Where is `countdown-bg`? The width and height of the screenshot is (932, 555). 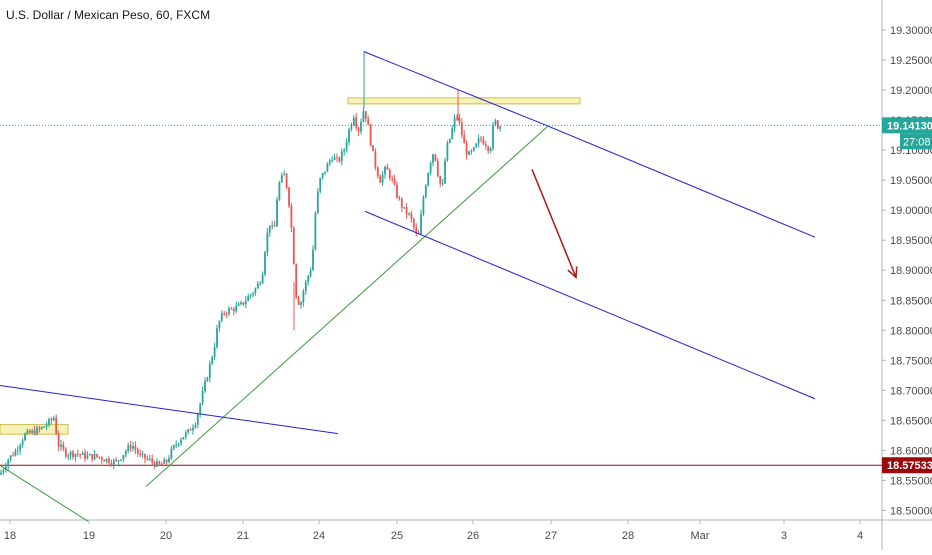 countdown-bg is located at coordinates (916, 141).